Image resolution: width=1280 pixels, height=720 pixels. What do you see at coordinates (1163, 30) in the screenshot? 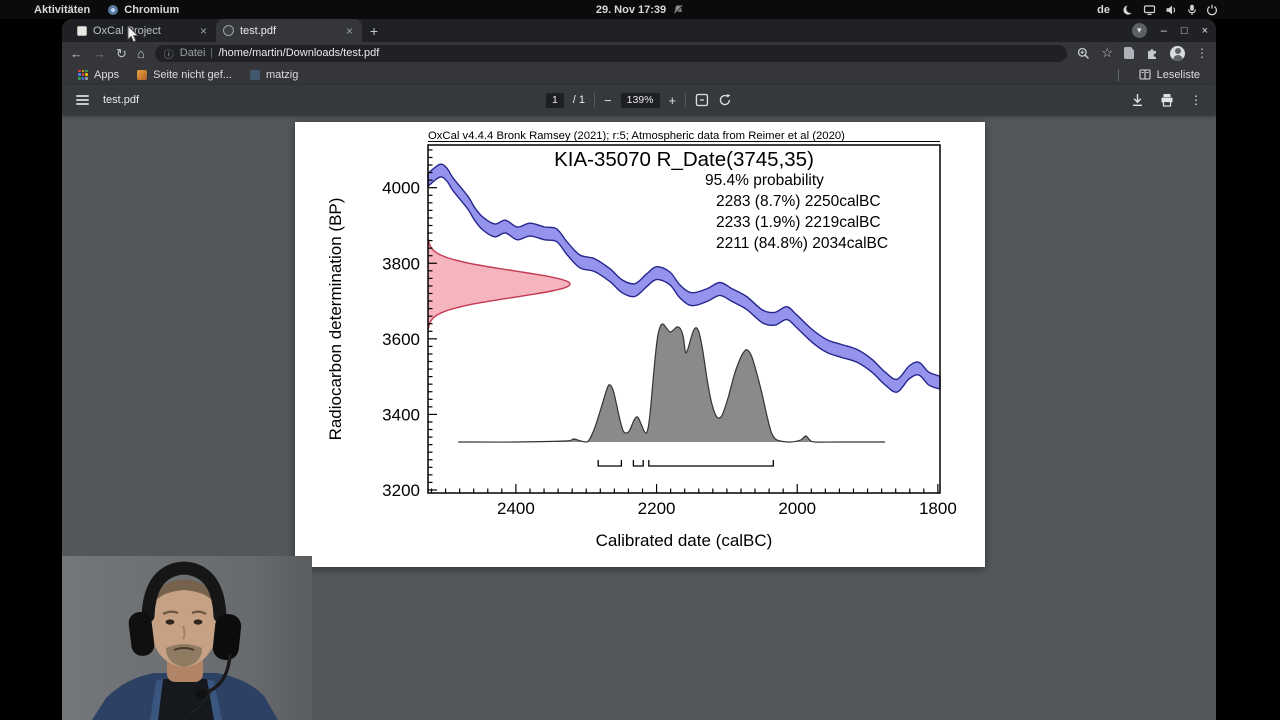
I see `minimize-button: –` at bounding box center [1163, 30].